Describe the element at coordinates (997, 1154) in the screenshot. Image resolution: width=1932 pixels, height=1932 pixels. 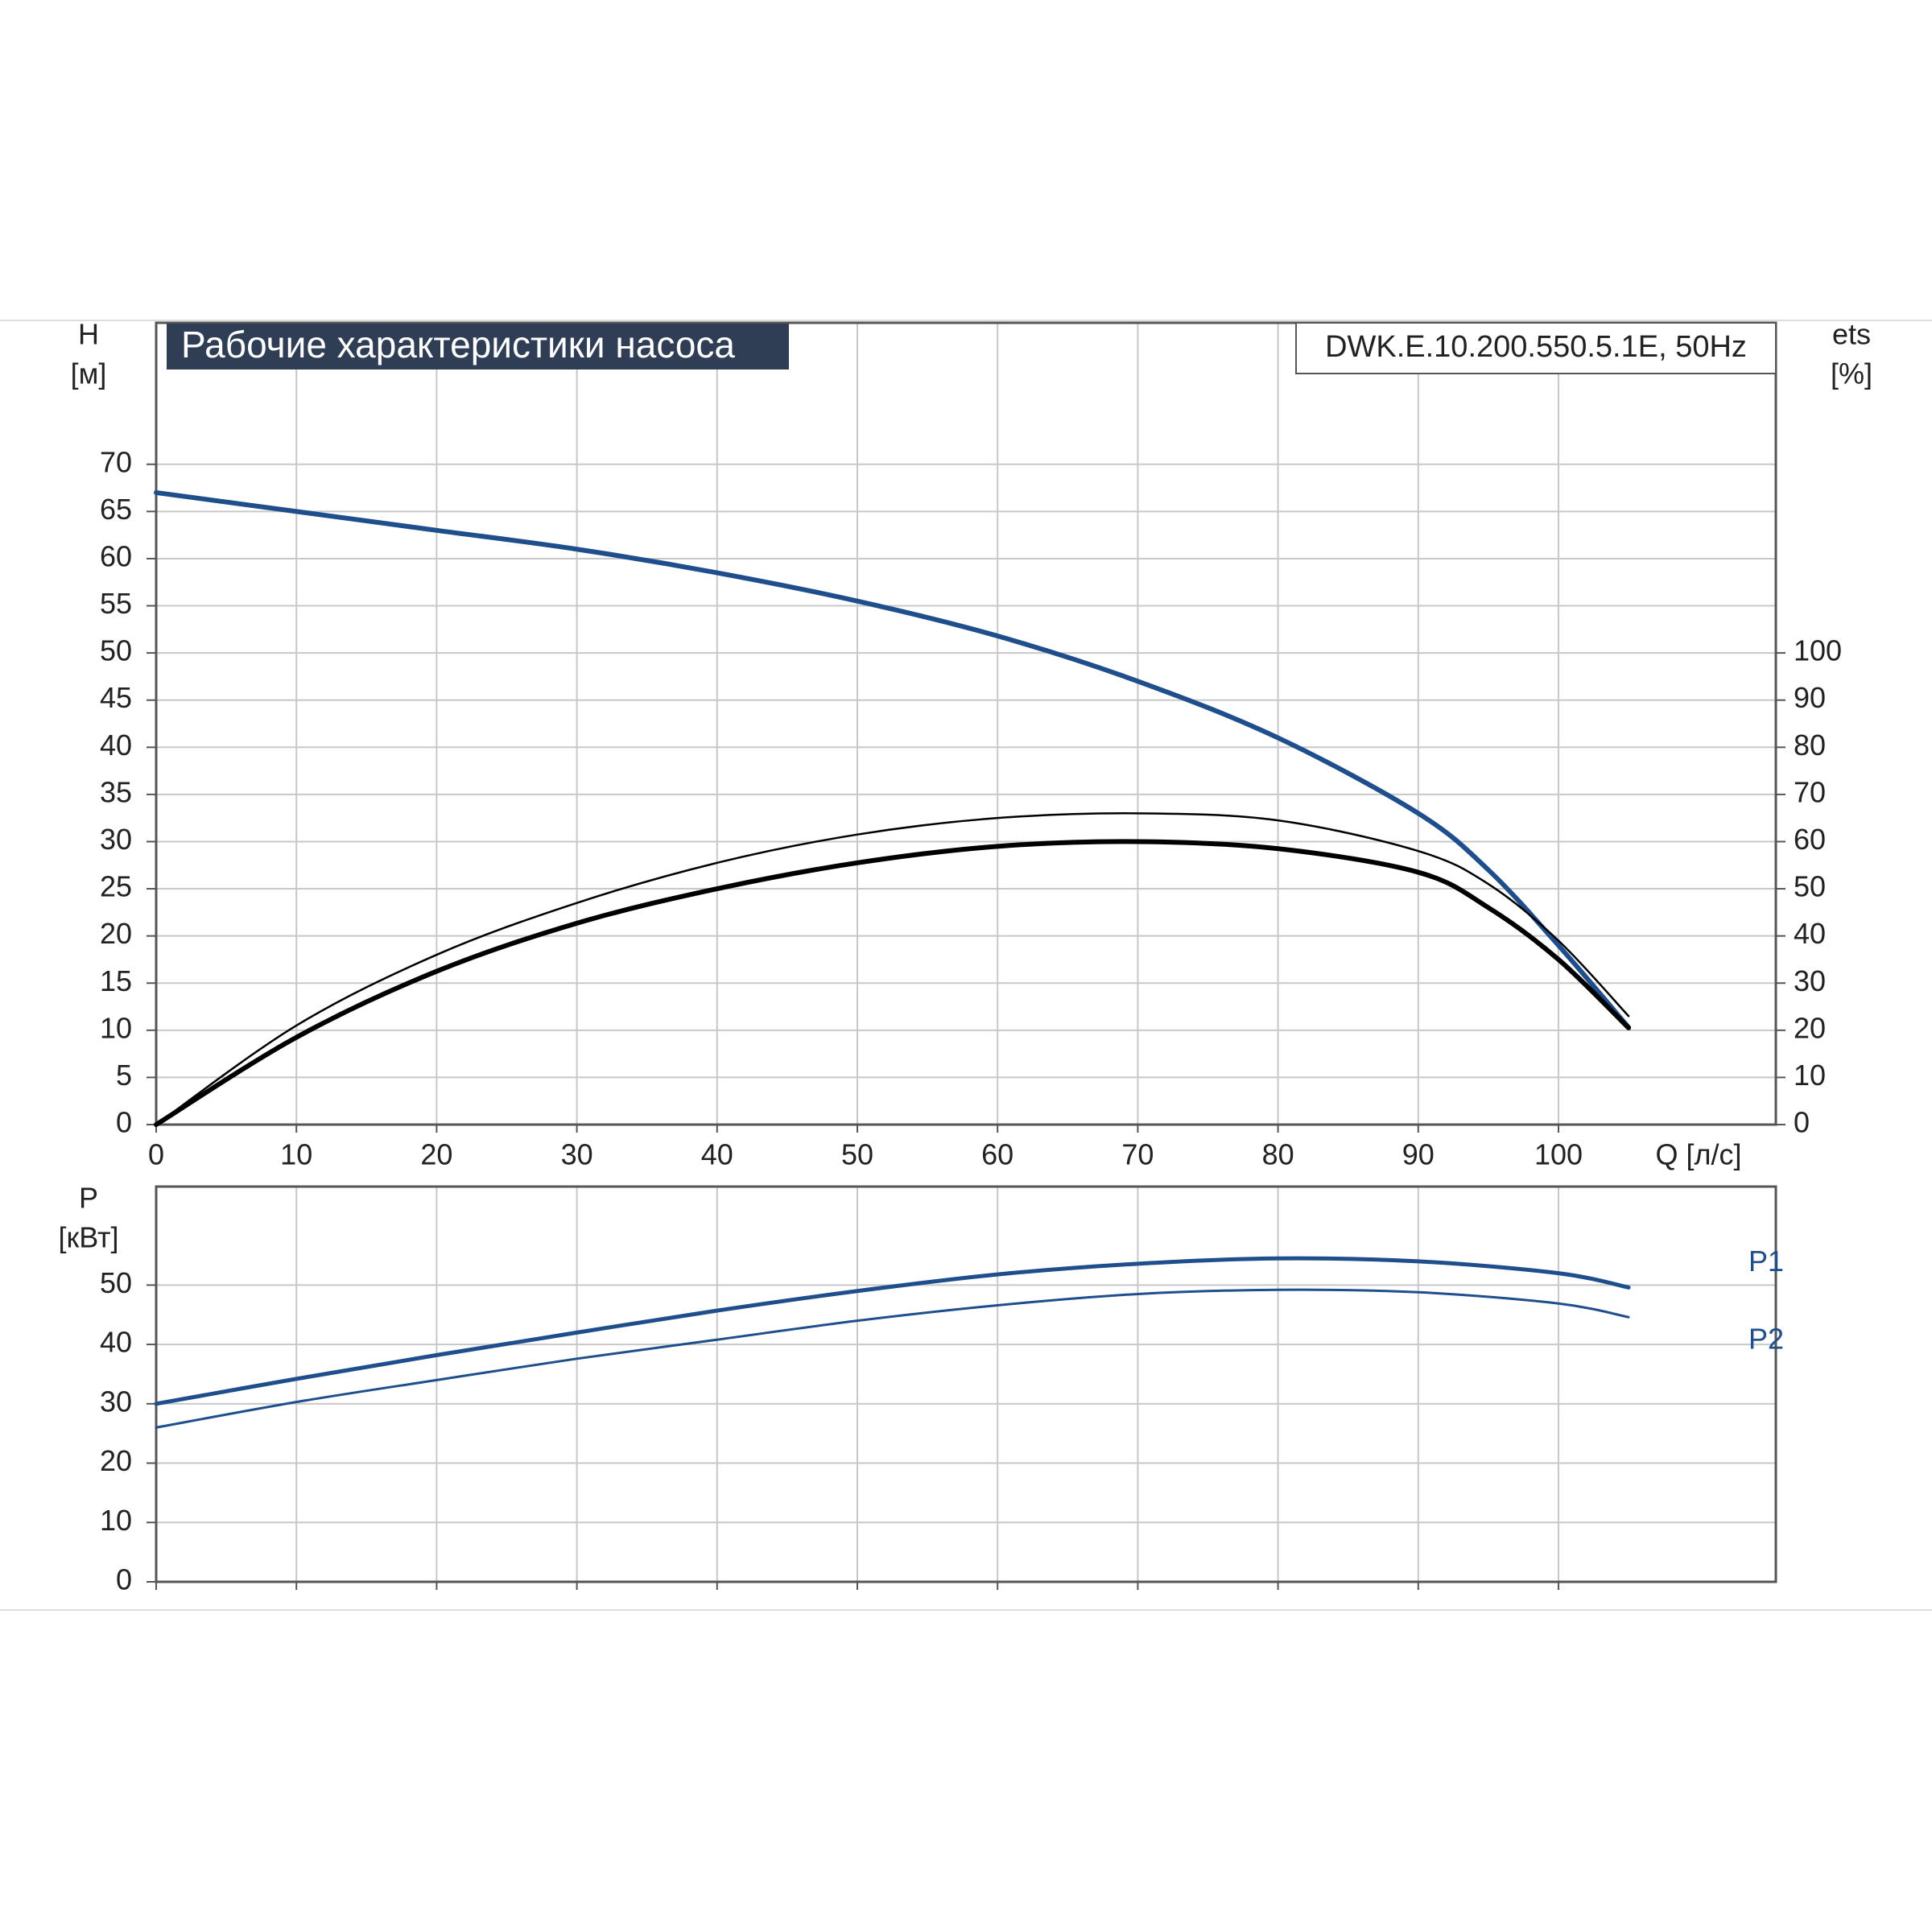
I see `x-tick-label: 60` at that location.